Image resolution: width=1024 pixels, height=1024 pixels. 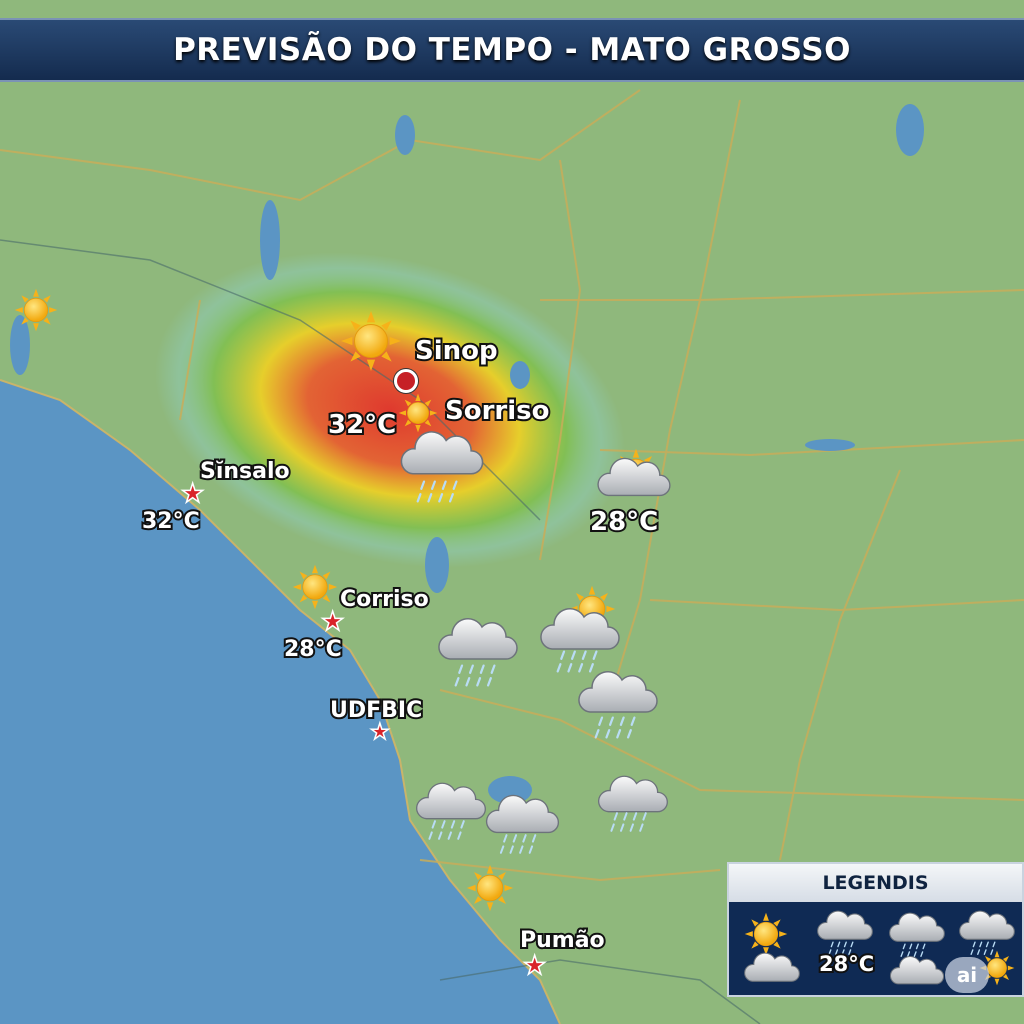 I want to click on city-label-udfbic: UDFBIC, so click(x=376, y=710).